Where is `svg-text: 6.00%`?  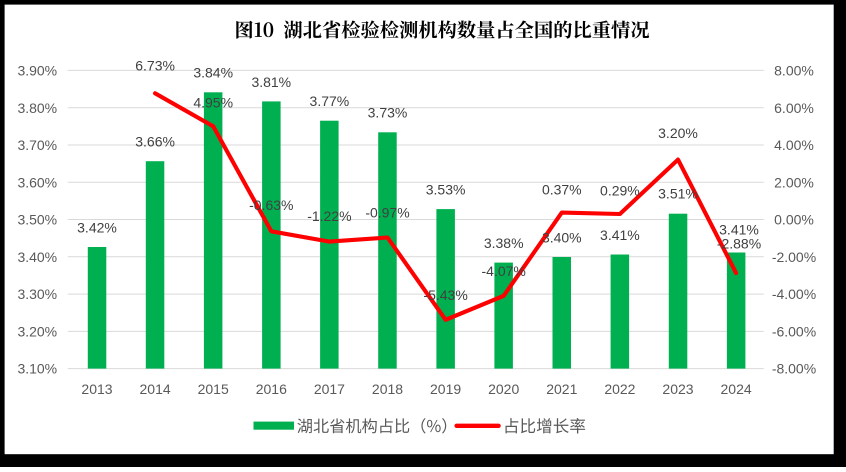
svg-text: 6.00% is located at coordinates (794, 108).